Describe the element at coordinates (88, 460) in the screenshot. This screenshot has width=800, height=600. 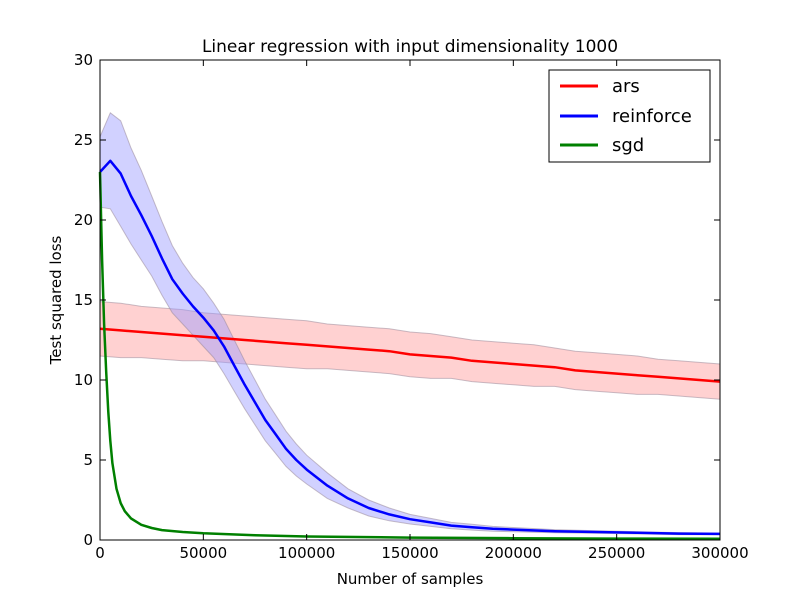
I see `y-tick-label: 5` at that location.